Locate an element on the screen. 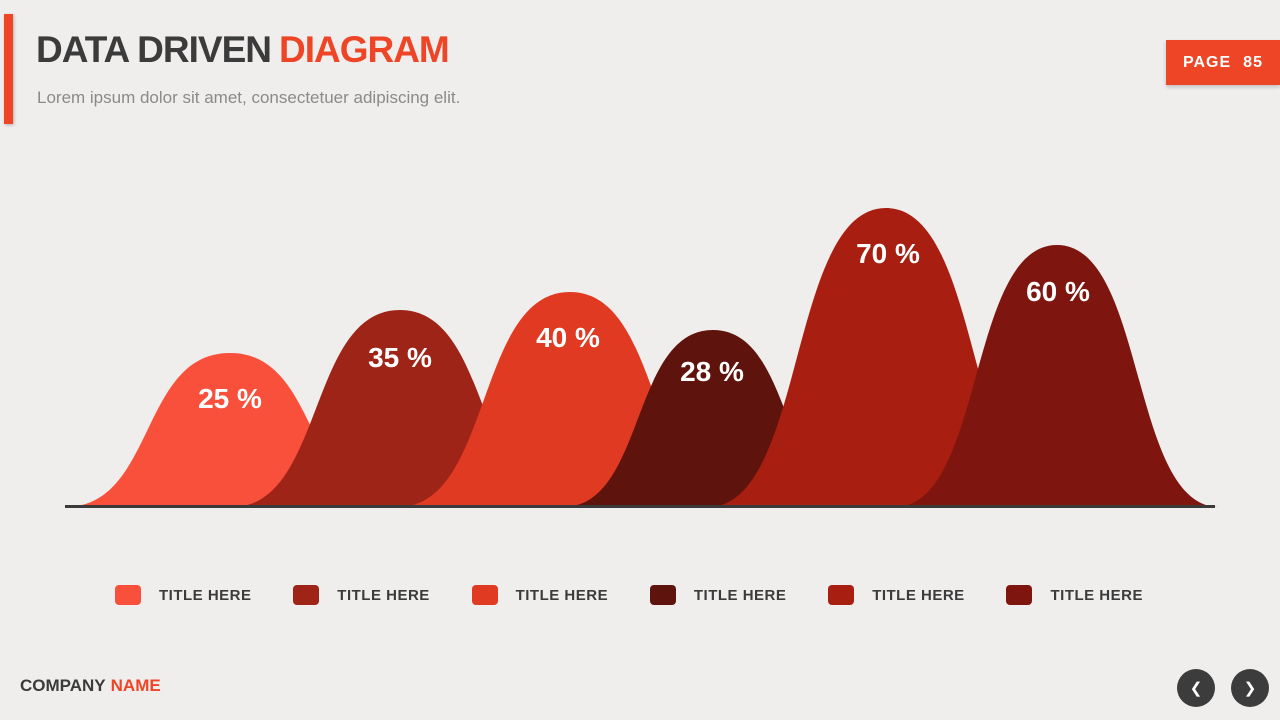 The image size is (1280, 720). page-number: 85 is located at coordinates (1253, 62).